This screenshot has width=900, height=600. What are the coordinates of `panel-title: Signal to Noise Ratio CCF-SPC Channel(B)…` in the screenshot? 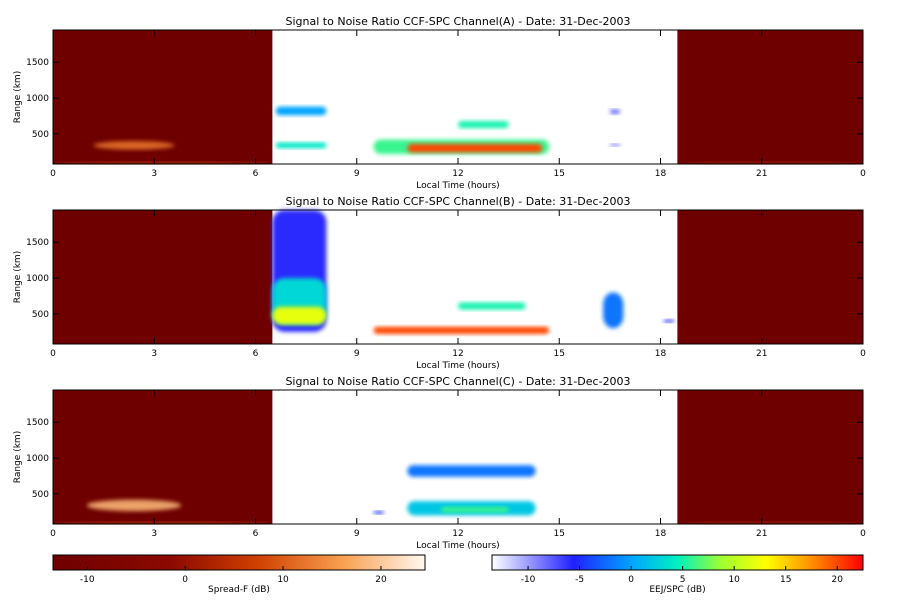 It's located at (458, 201).